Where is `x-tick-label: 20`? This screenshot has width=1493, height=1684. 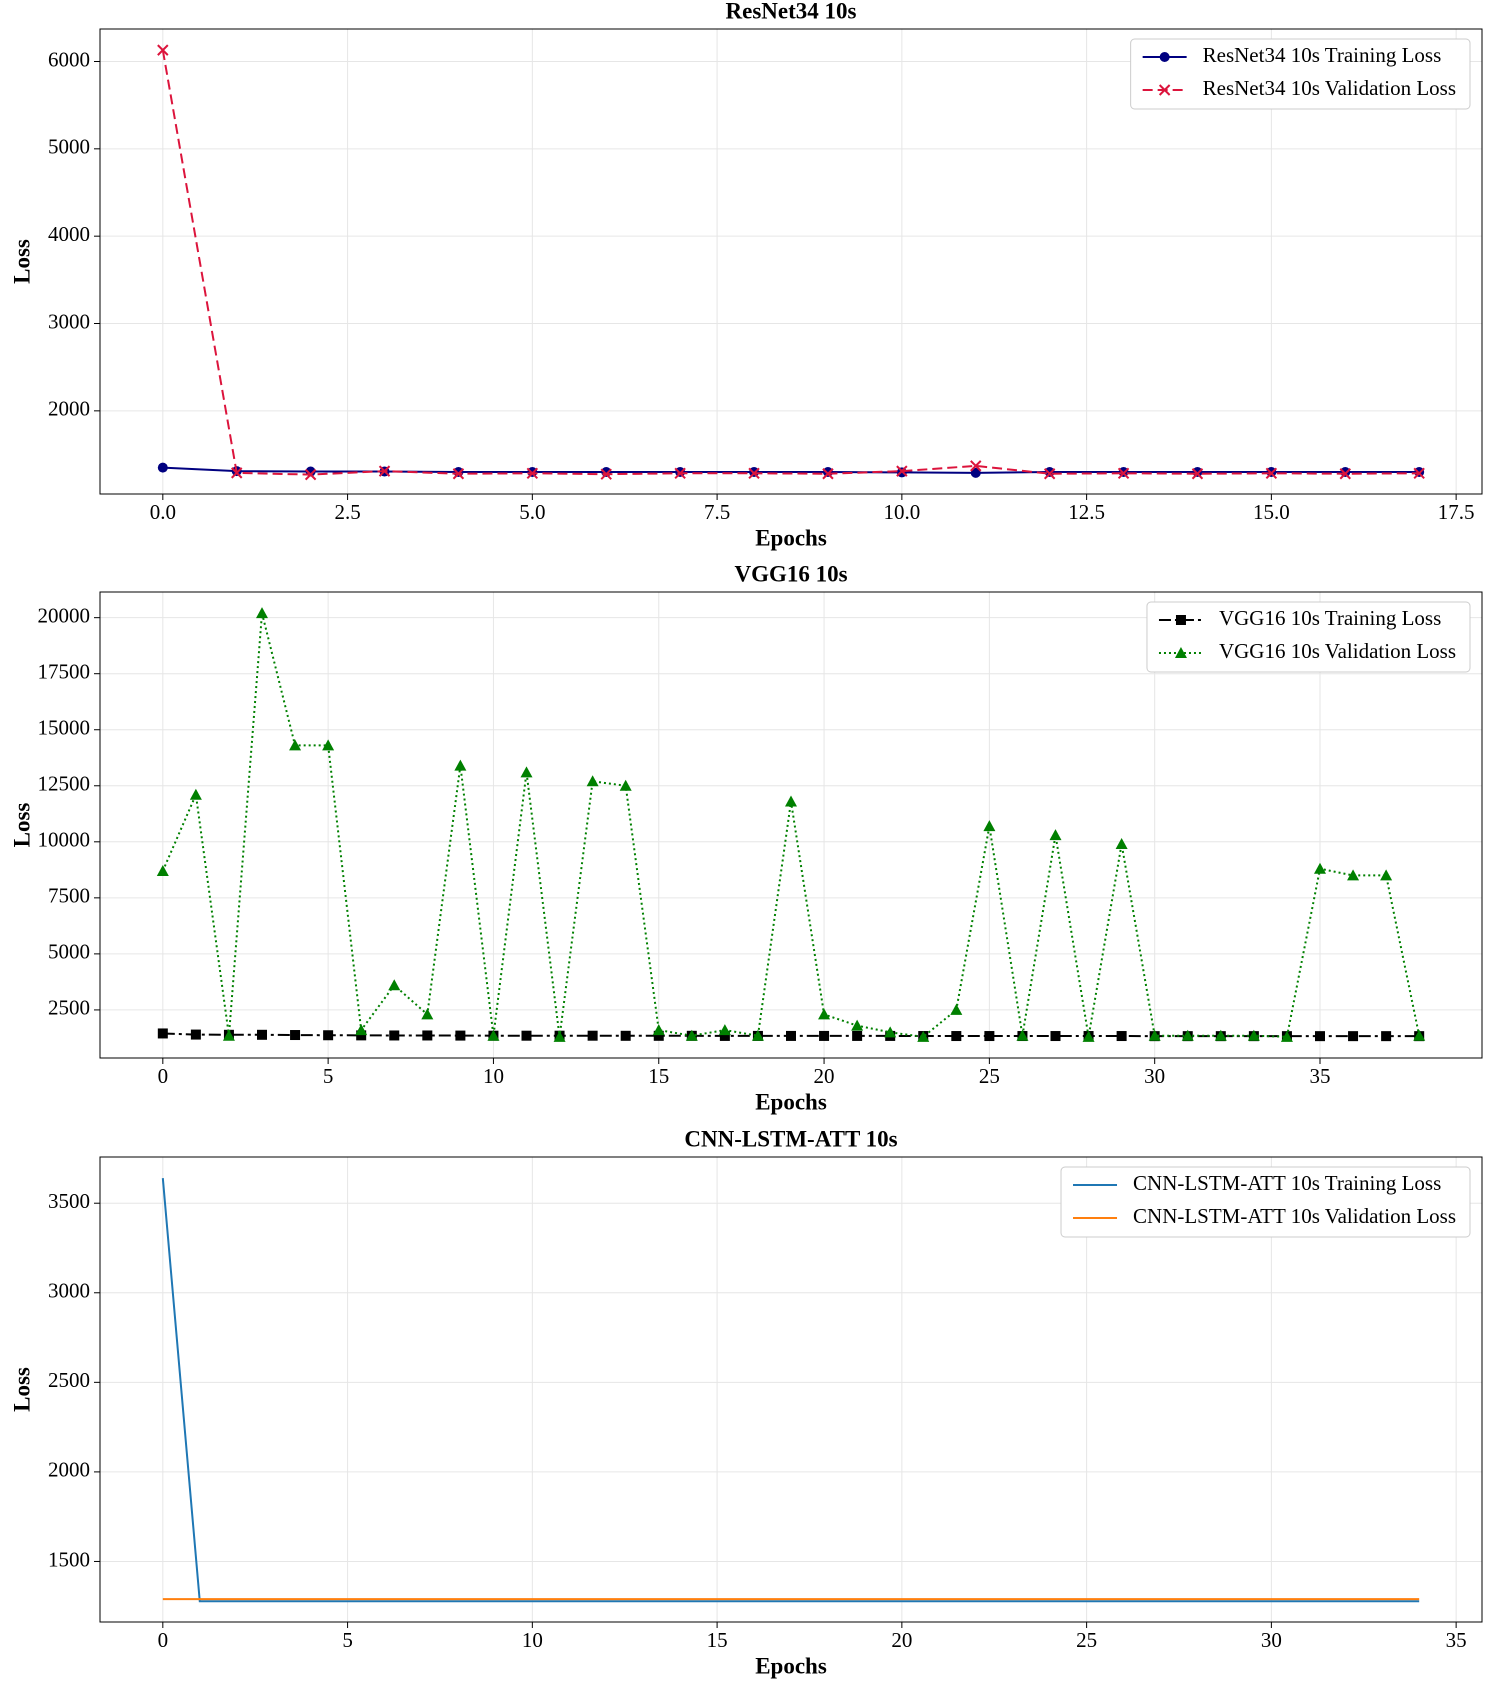 x-tick-label: 20 is located at coordinates (901, 1640).